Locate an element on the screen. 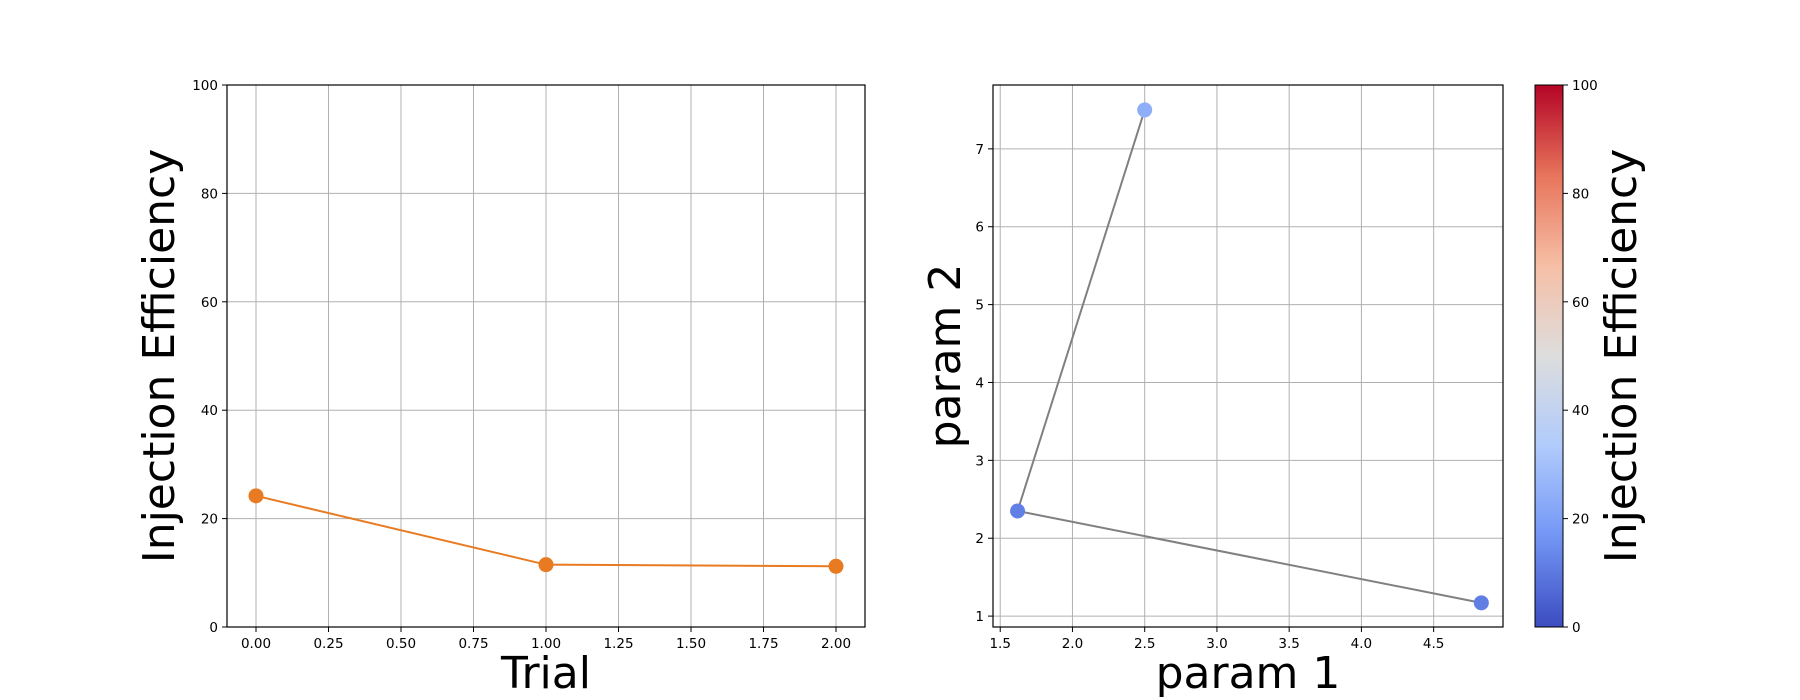  right-y-tick-label: 3 is located at coordinates (979, 461).